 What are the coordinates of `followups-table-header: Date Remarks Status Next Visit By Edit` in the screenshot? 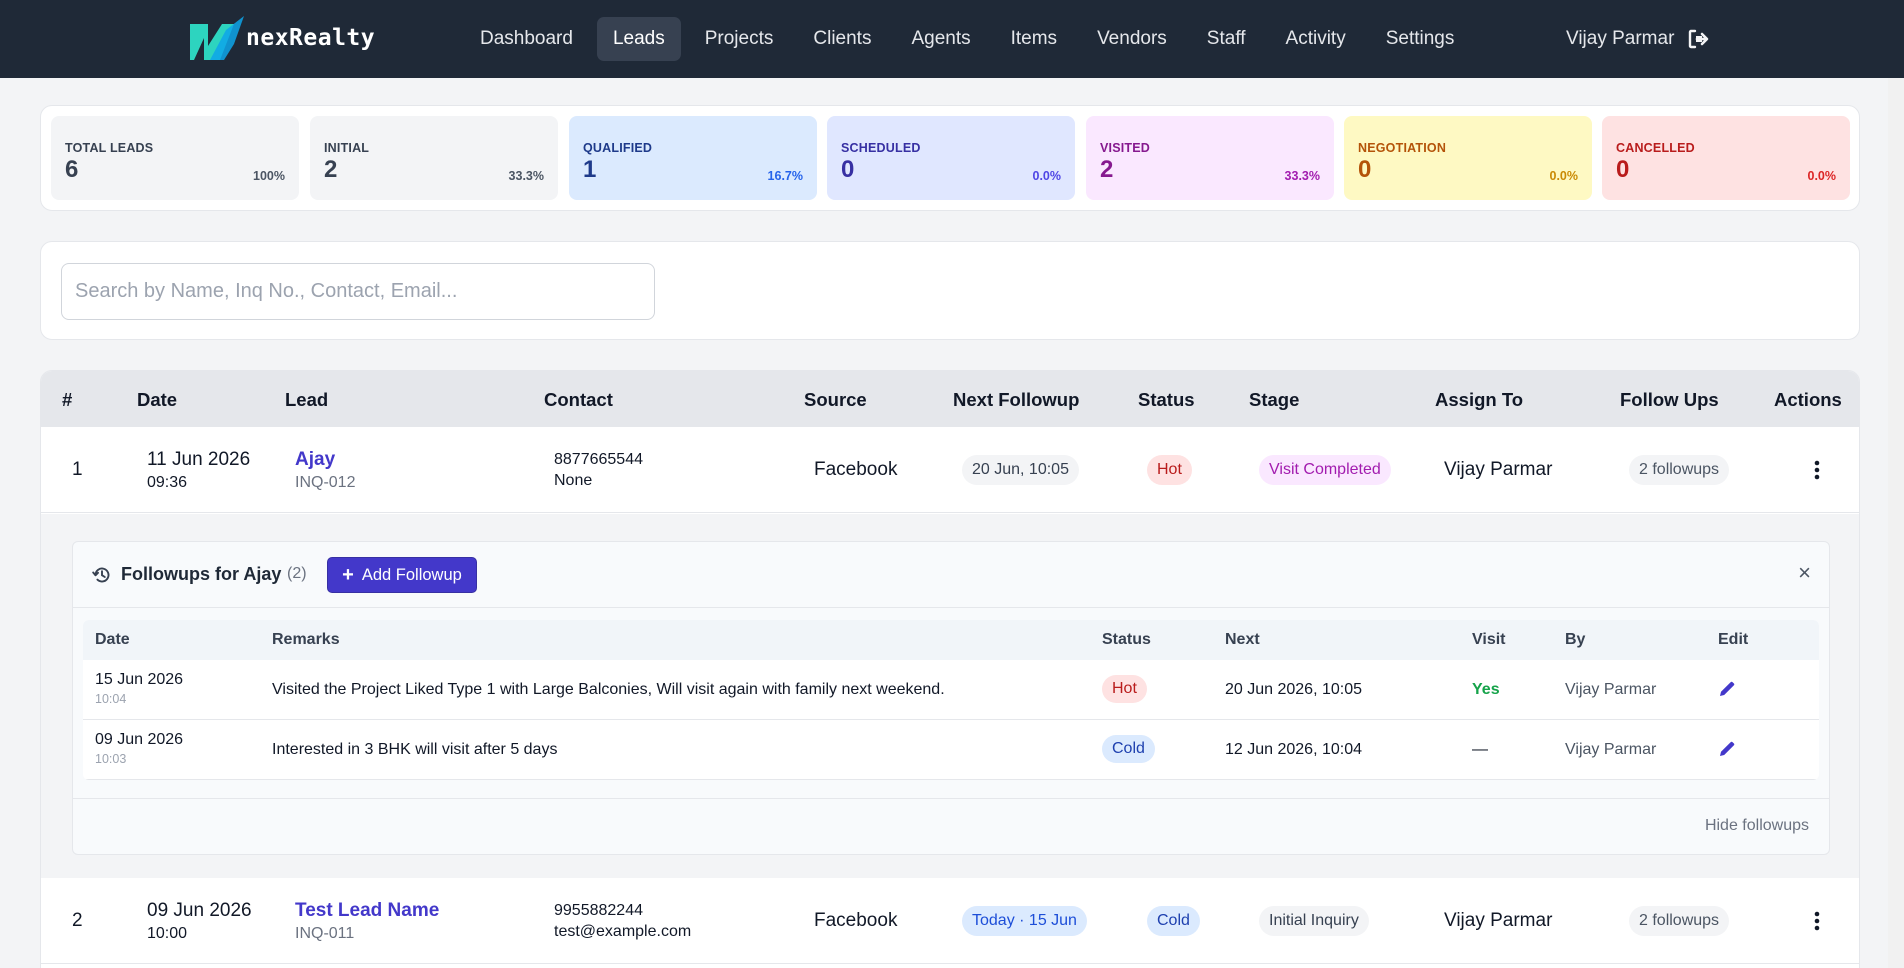 It's located at (951, 640).